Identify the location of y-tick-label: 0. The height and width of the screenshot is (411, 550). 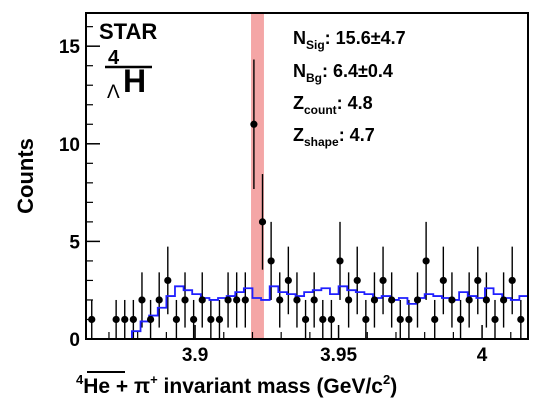
(74, 340).